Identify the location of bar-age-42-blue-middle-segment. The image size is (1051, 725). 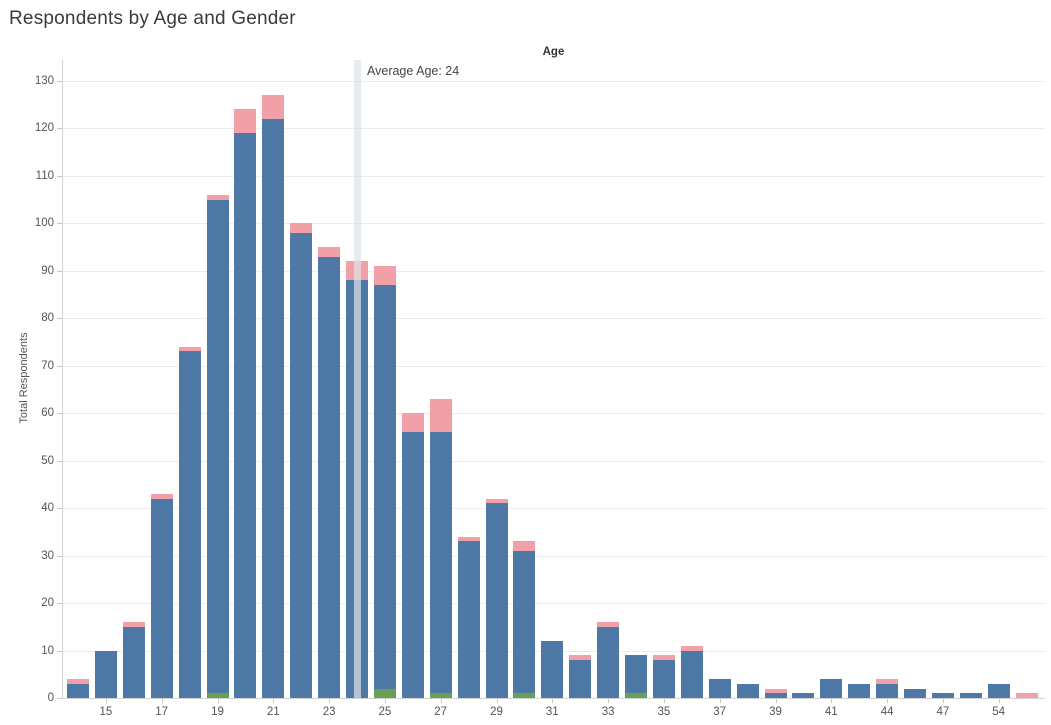
(859, 690).